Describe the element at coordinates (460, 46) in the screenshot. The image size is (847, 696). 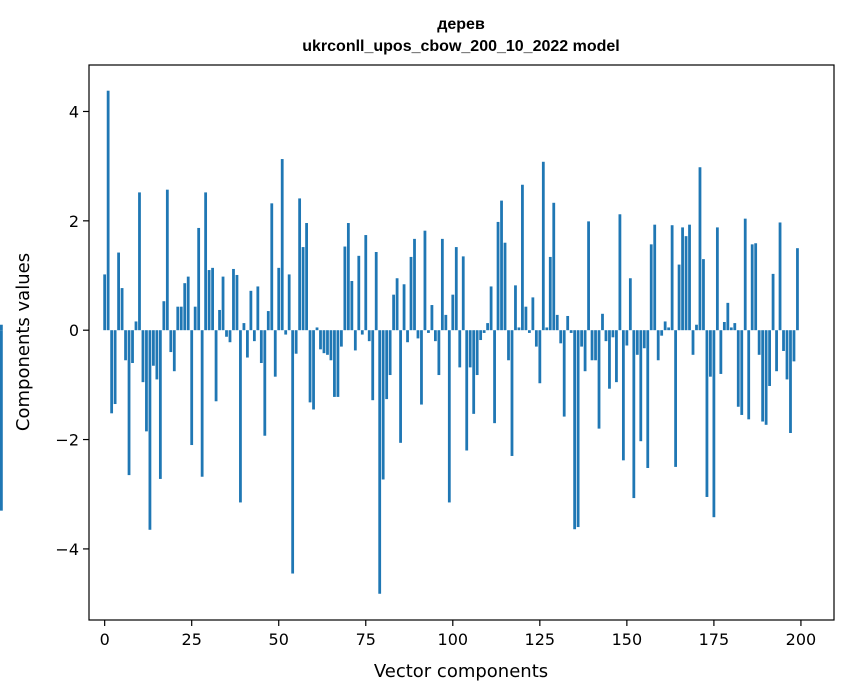
I see `chart-subtitle: ukrconll_upos_cbow_200_10_2022 model` at that location.